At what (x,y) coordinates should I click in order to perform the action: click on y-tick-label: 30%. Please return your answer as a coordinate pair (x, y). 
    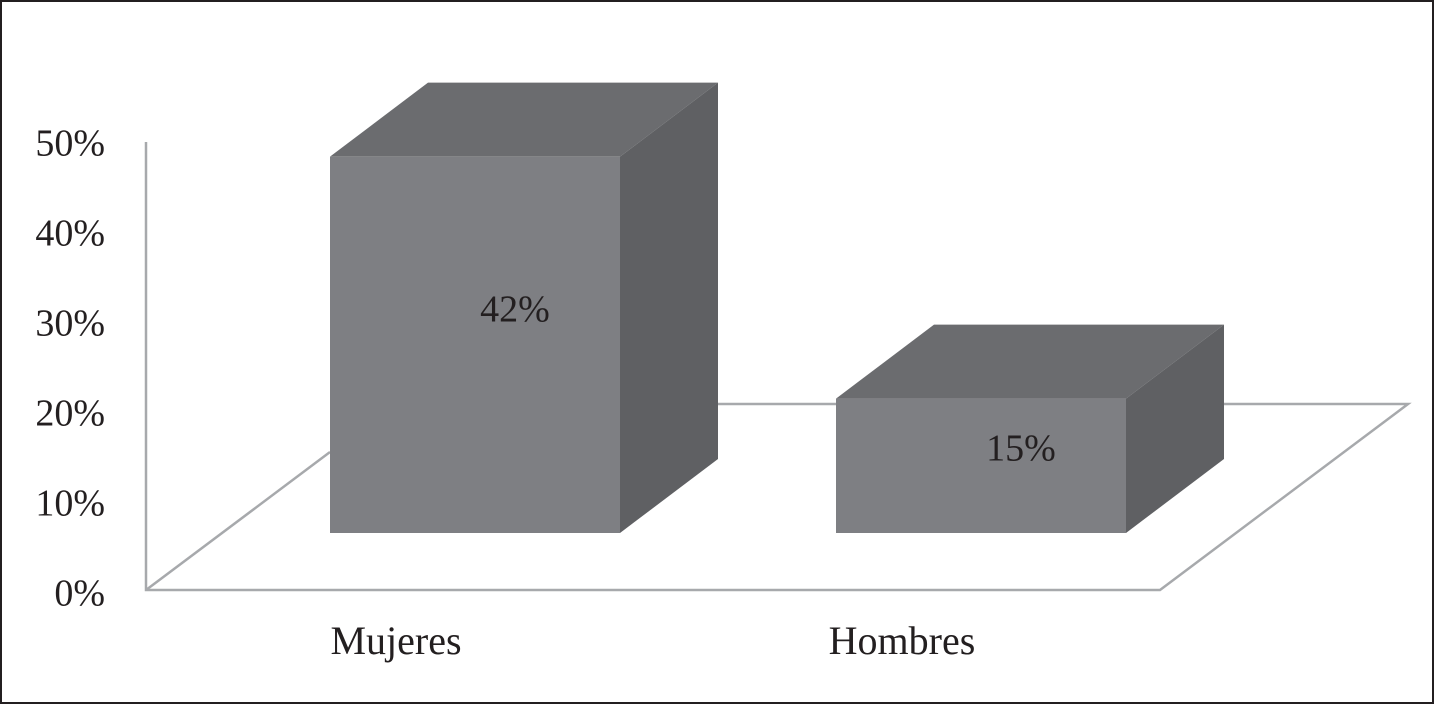
    Looking at the image, I should click on (70, 324).